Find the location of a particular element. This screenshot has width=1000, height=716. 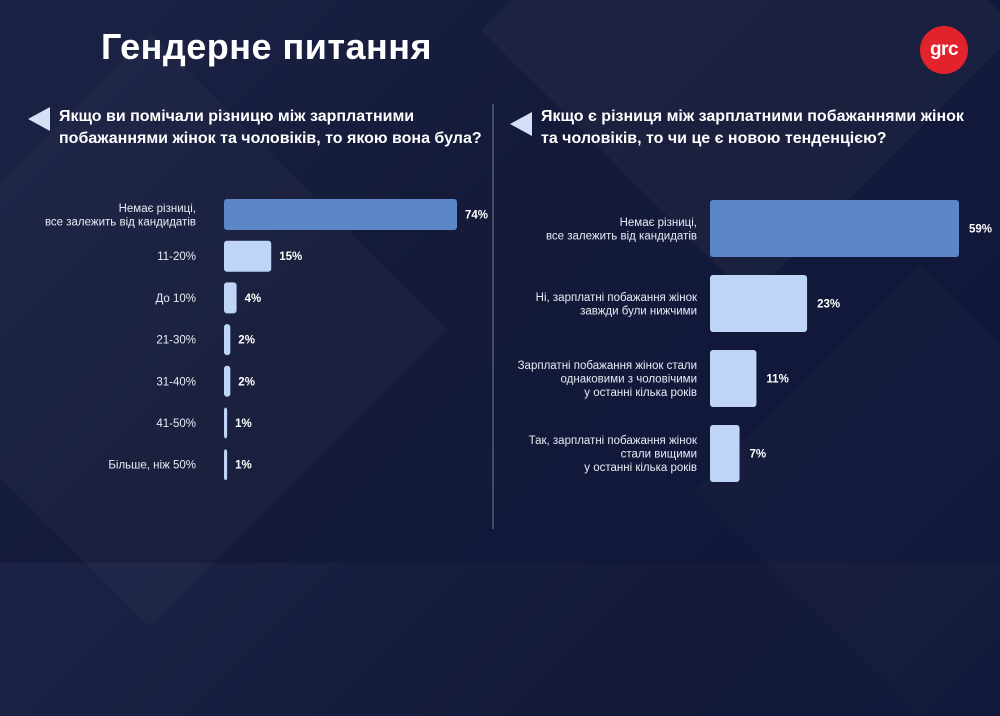

page-title: Гендерне питання is located at coordinates (266, 46).